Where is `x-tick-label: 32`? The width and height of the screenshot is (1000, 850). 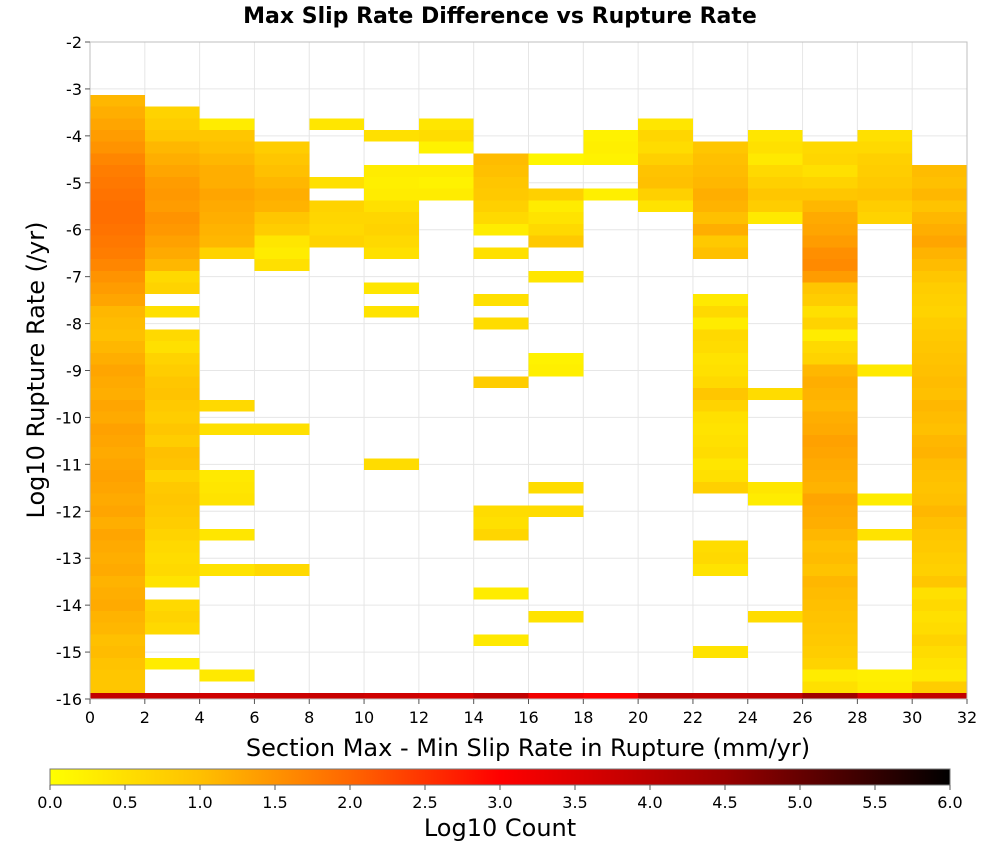
x-tick-label: 32 is located at coordinates (967, 717).